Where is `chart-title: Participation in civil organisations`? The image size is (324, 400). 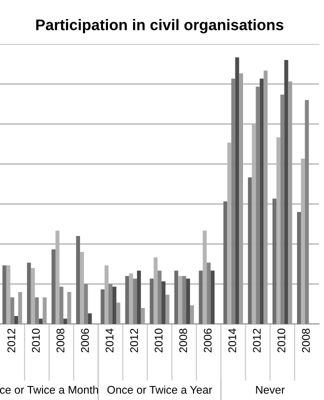 chart-title: Participation in civil organisations is located at coordinates (160, 26).